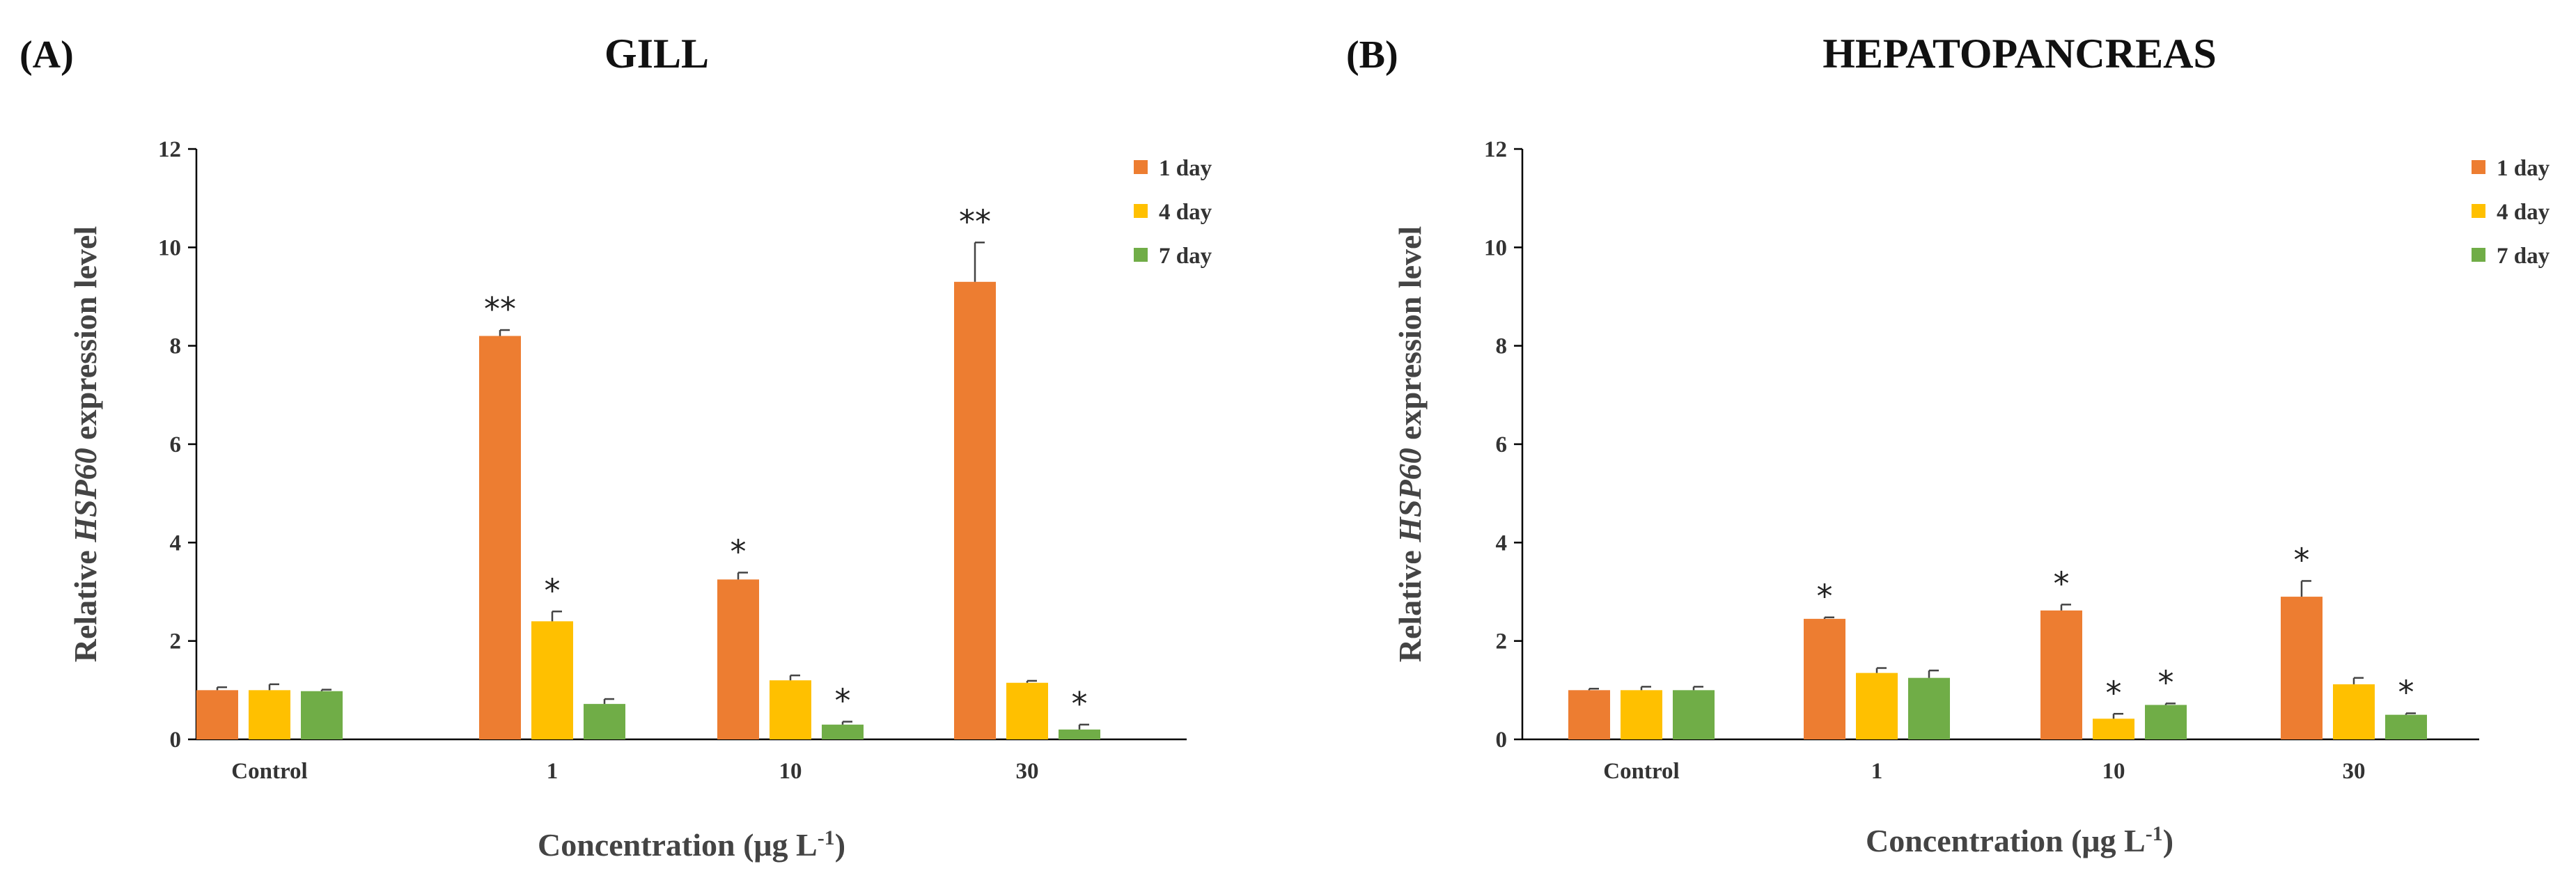 Image resolution: width=2576 pixels, height=880 pixels. What do you see at coordinates (47, 55) in the screenshot?
I see `panel-label: (A)` at bounding box center [47, 55].